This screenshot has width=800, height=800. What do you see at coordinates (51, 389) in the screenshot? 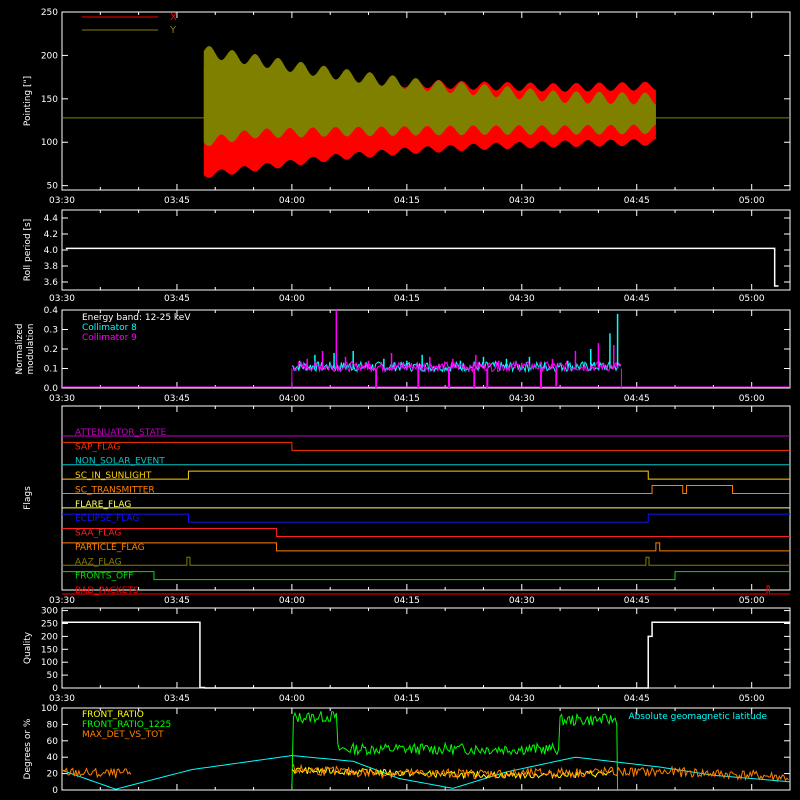
I see `y-tick-label: 0.0` at bounding box center [51, 389].